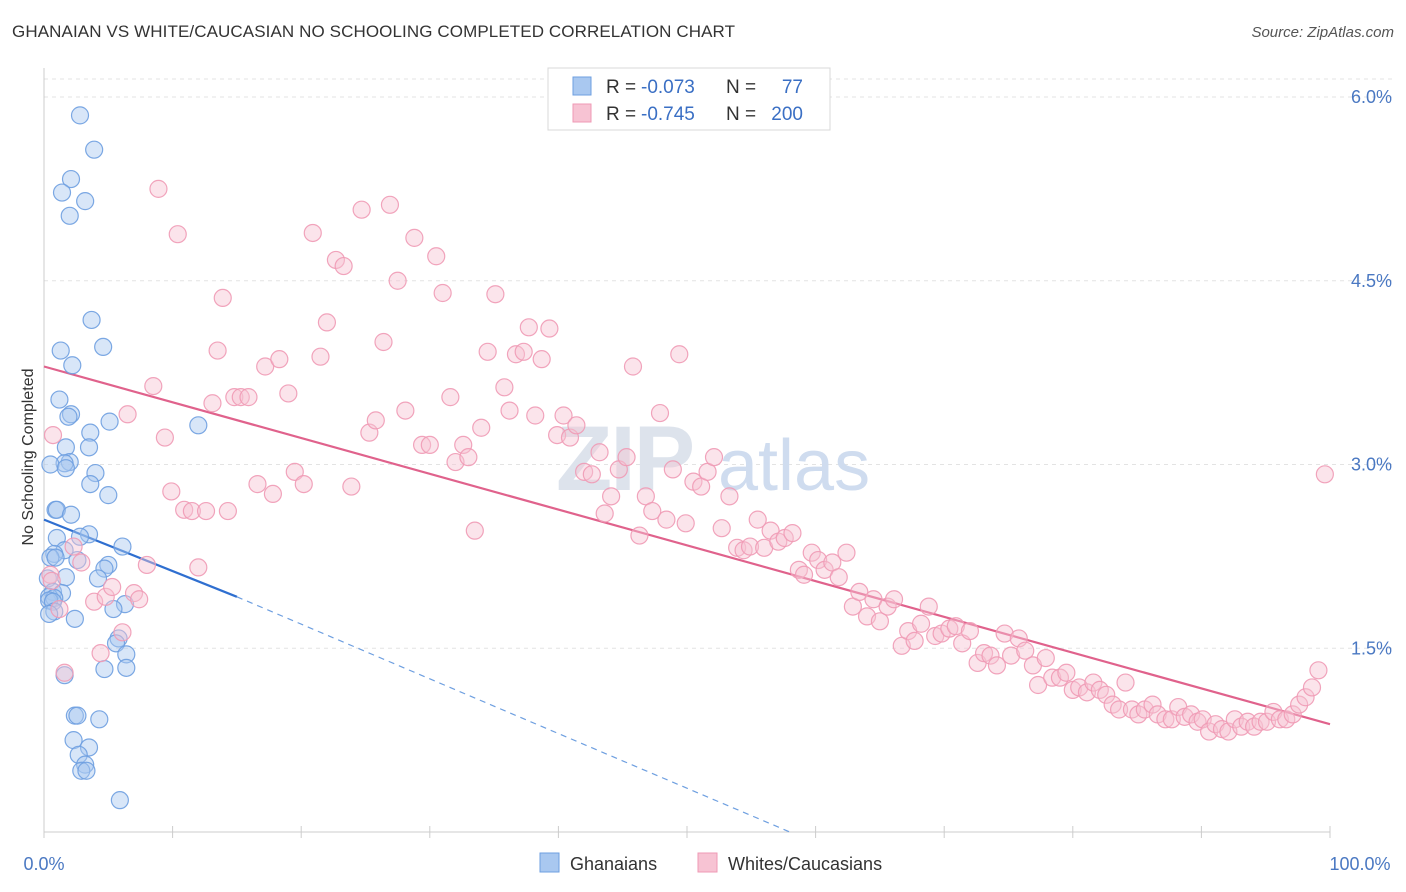  Describe the element at coordinates (794, 466) in the screenshot. I see `watermark-atlas: atlas` at that location.